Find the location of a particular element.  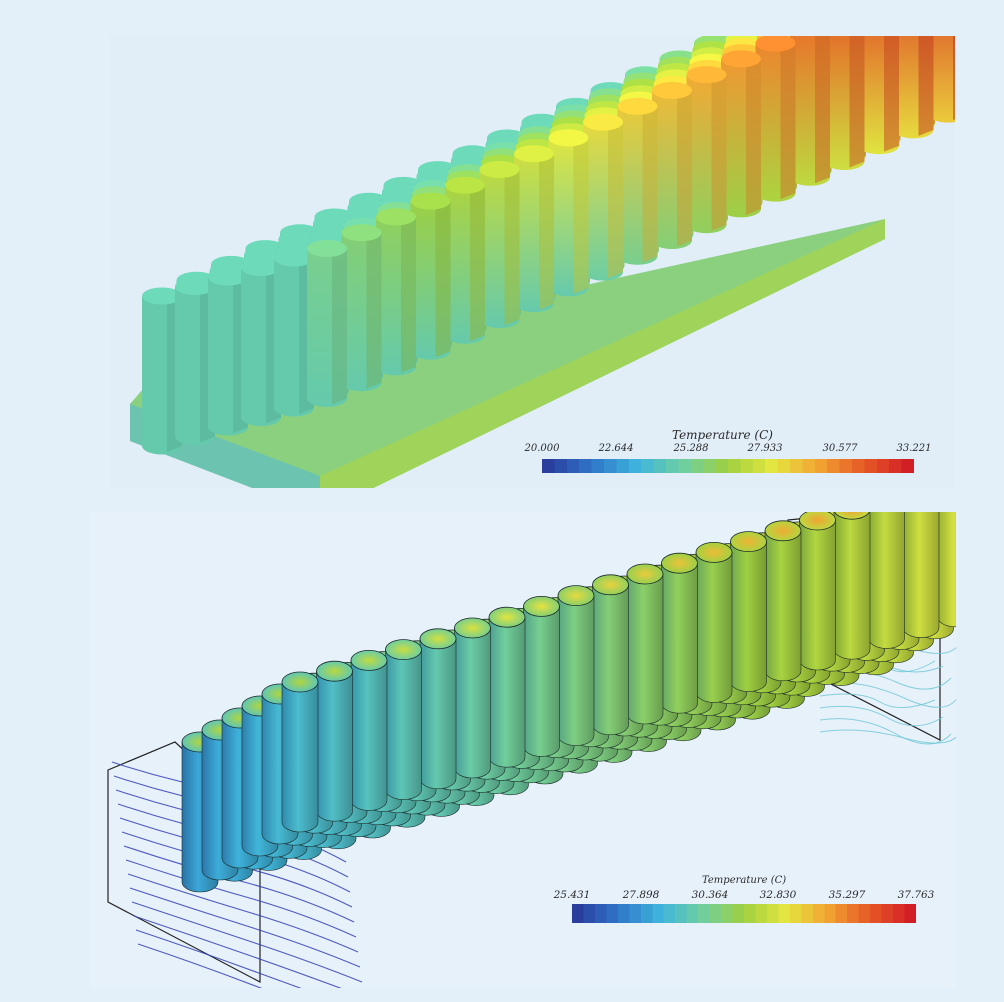

legend-tick: 27.898 is located at coordinates (641, 895).